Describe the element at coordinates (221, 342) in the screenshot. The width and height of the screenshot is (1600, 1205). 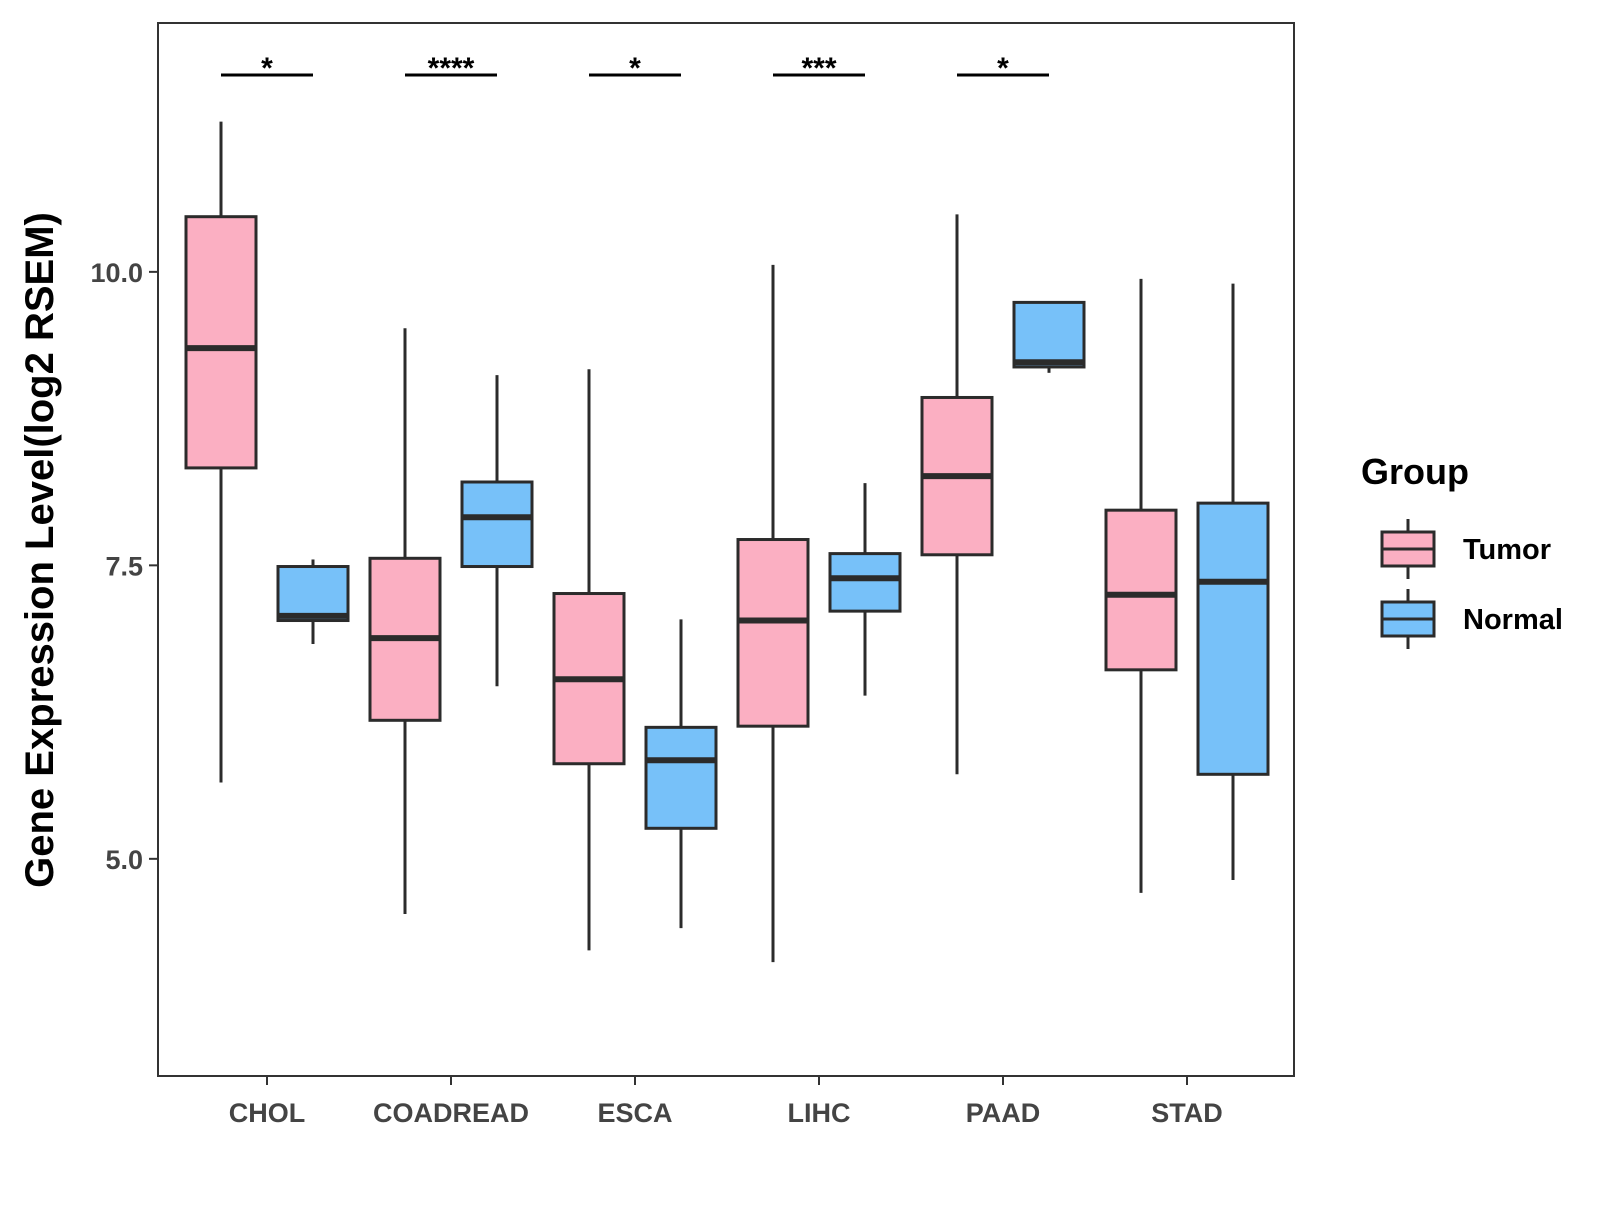
I see `iqr-box-tumor-chol` at that location.